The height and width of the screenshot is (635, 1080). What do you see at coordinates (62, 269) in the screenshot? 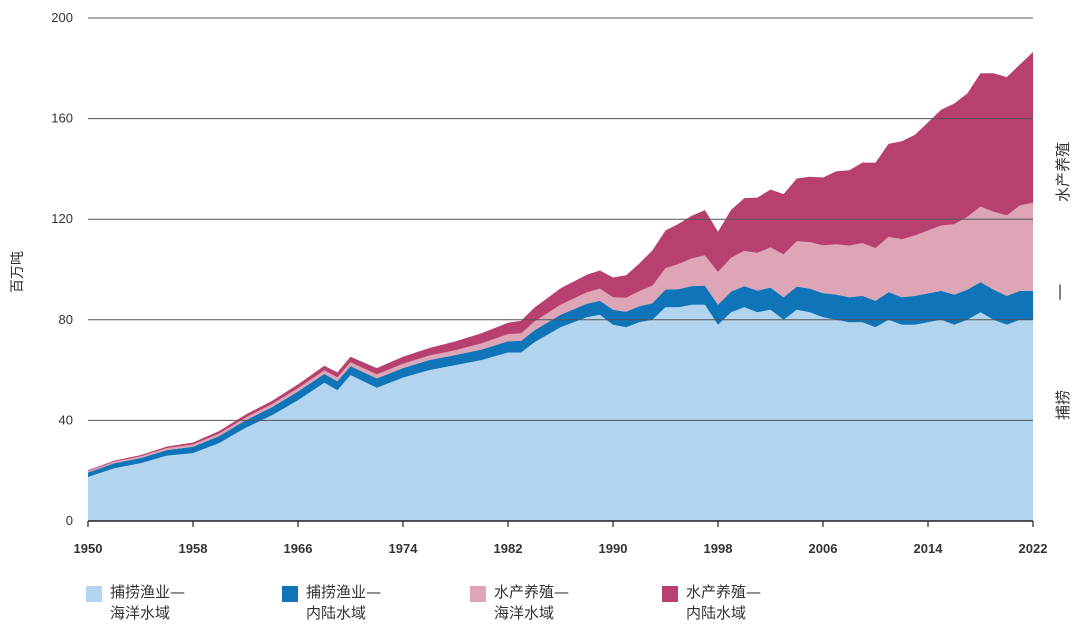
I see `y-axis-ticks: 0 40 80 120 160 200` at bounding box center [62, 269].